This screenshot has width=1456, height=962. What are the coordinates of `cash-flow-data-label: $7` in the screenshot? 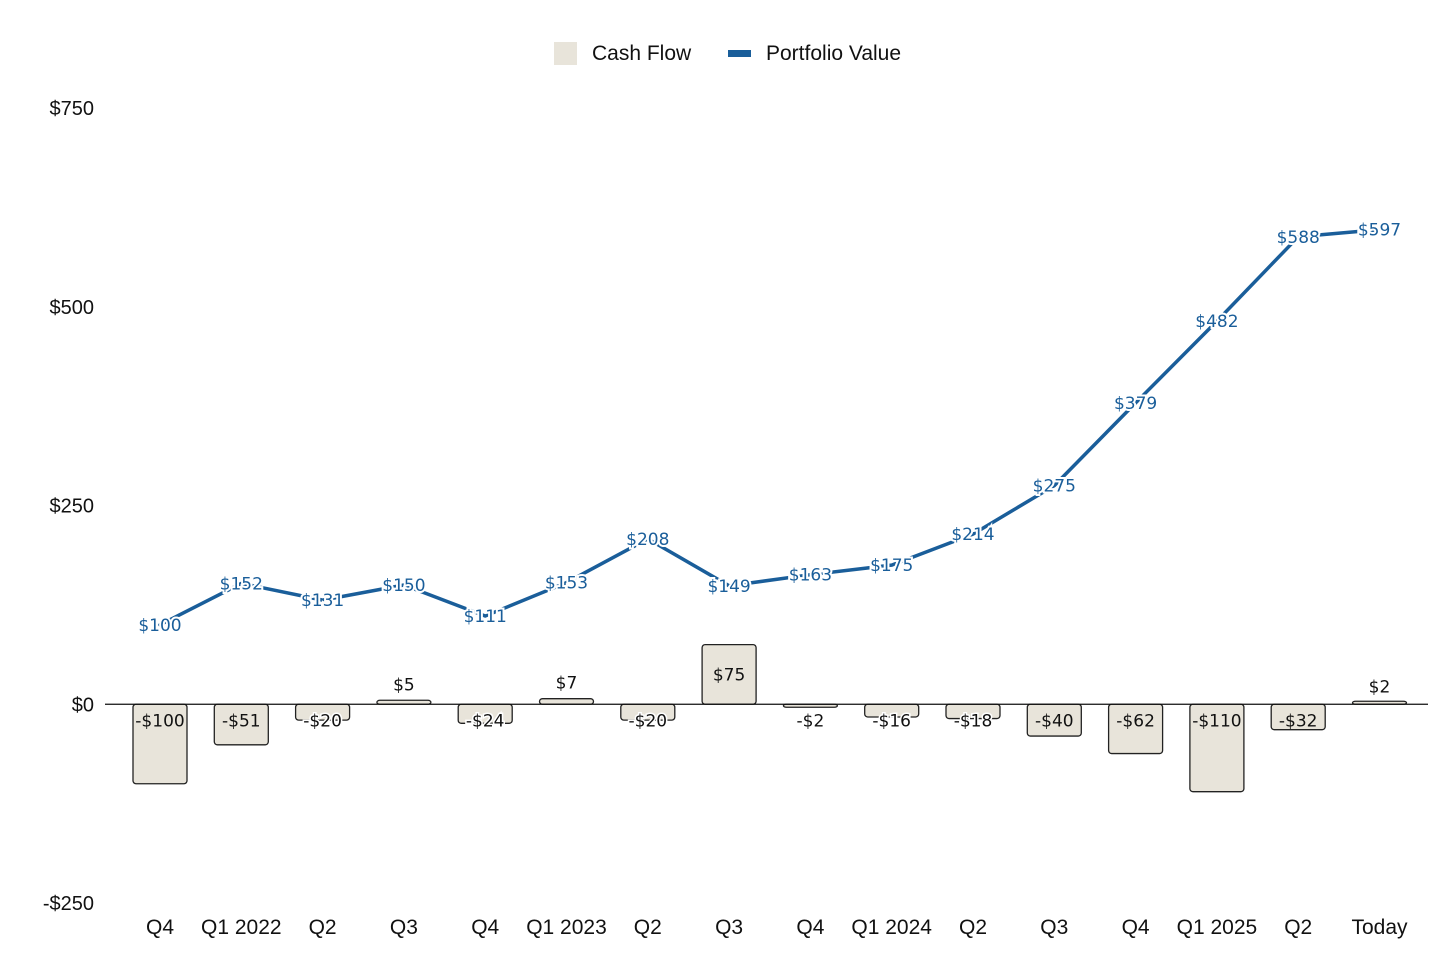 It's located at (567, 684).